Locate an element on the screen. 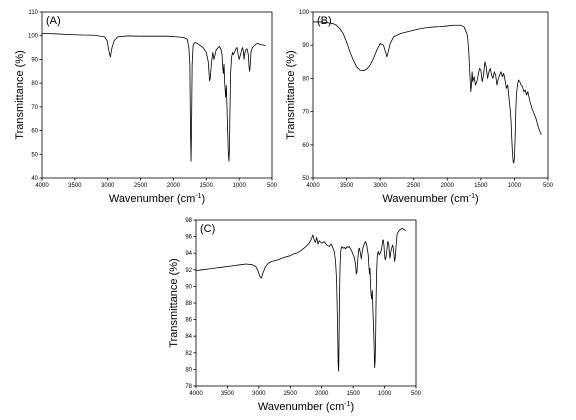 The height and width of the screenshot is (420, 576). panel-c-y-tick-label: 94 is located at coordinates (188, 254).